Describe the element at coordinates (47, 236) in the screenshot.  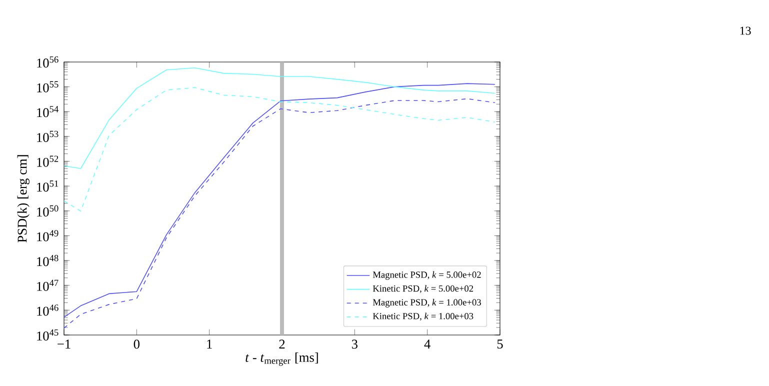
I see `y-tick-label: 10$^{49}$` at that location.